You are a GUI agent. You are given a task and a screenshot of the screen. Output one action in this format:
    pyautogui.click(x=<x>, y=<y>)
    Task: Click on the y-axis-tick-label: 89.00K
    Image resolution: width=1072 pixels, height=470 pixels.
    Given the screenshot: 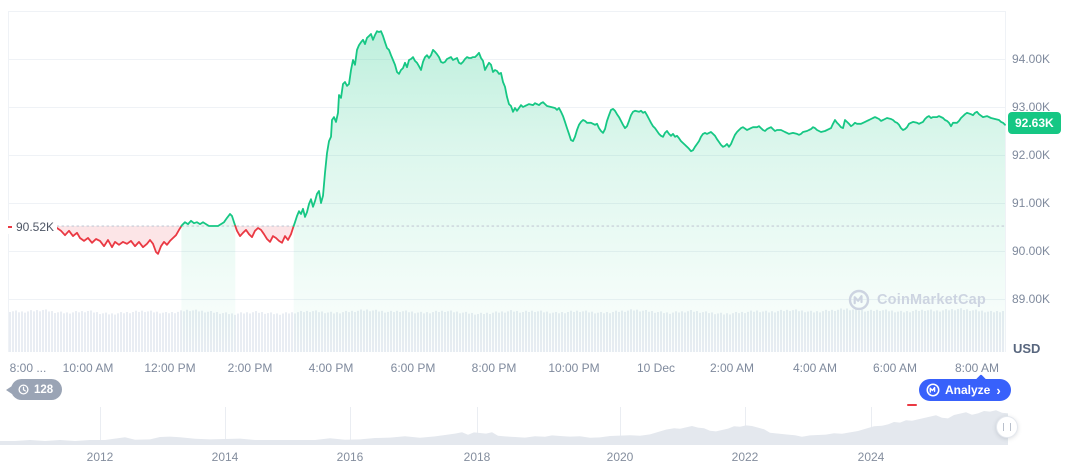 What is the action you would take?
    pyautogui.click(x=1031, y=299)
    